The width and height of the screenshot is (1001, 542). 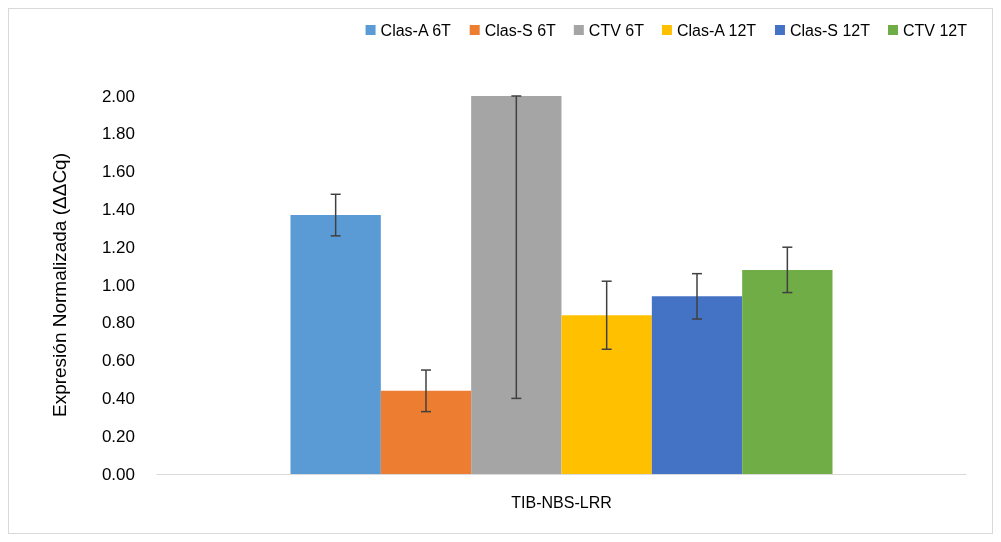 What do you see at coordinates (118, 209) in the screenshot?
I see `y-tick-label: 1.40` at bounding box center [118, 209].